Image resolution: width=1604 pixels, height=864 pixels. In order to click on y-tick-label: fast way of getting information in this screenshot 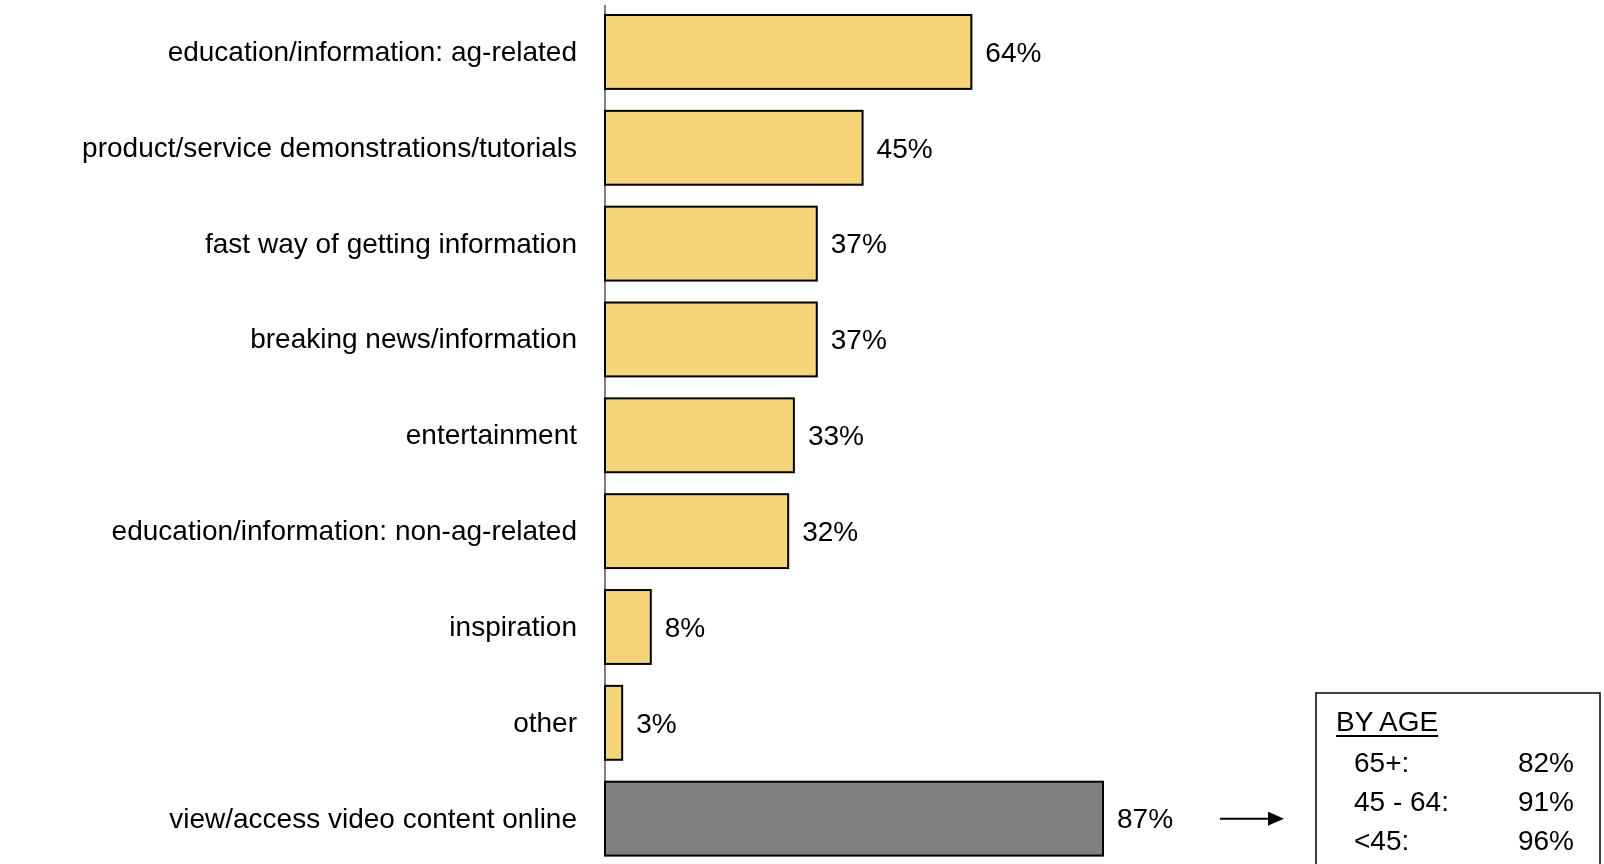, I will do `click(391, 243)`.